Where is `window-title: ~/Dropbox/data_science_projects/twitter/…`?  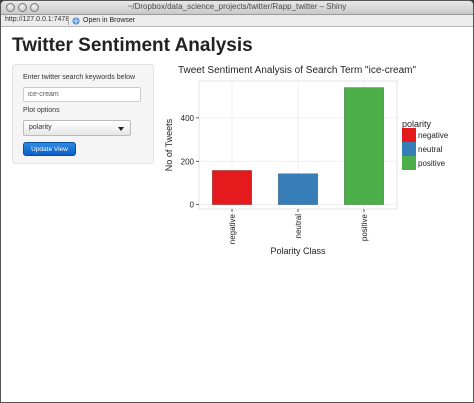 window-title: ~/Dropbox/data_science_projects/twitter/… is located at coordinates (237, 6).